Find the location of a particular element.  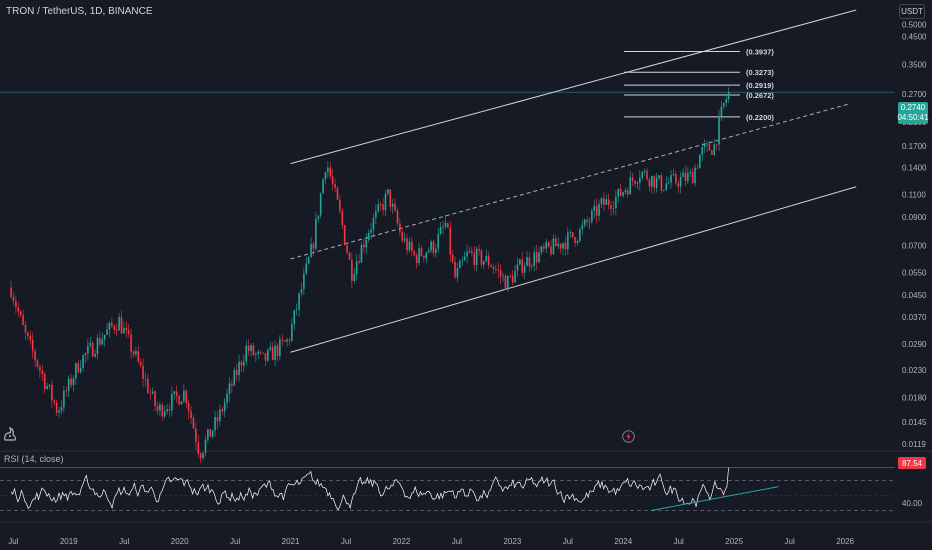

symbol-title: TRON / TetherUS, 1D, BINANCE is located at coordinates (79, 11).